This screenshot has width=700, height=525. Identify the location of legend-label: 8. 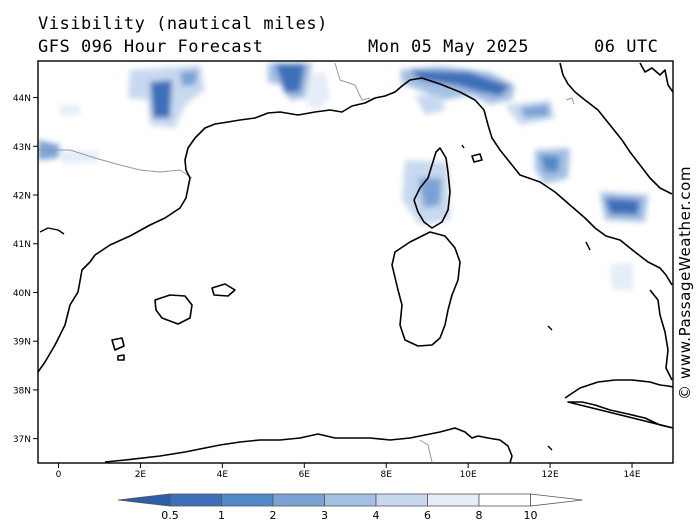
(479, 515).